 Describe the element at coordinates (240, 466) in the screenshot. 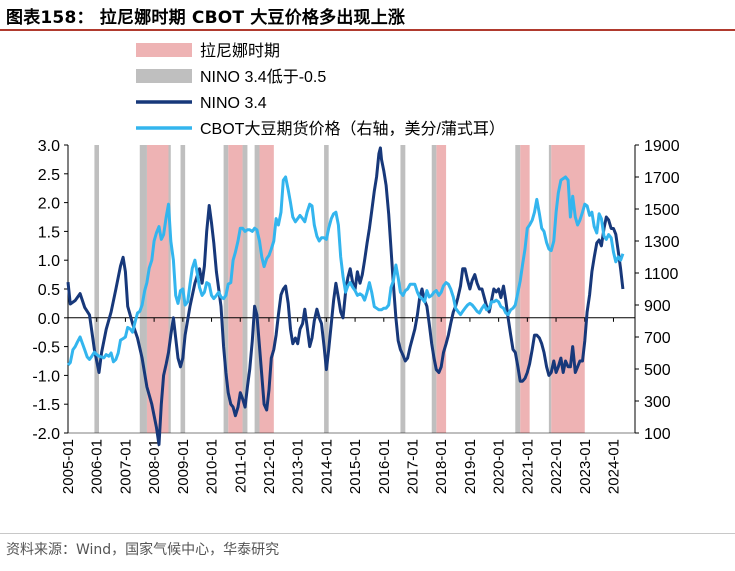

I see `x-tick-label: 2011-01` at that location.